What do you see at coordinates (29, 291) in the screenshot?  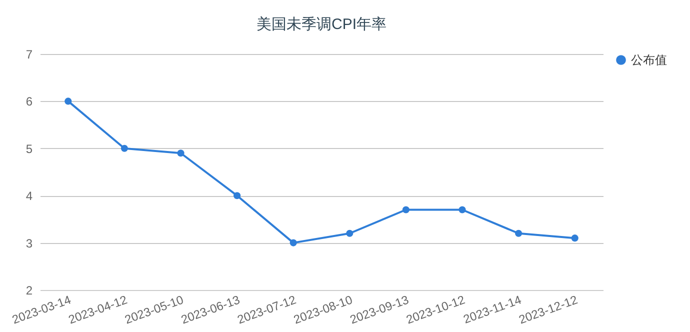 I see `y-tick-label: 2` at bounding box center [29, 291].